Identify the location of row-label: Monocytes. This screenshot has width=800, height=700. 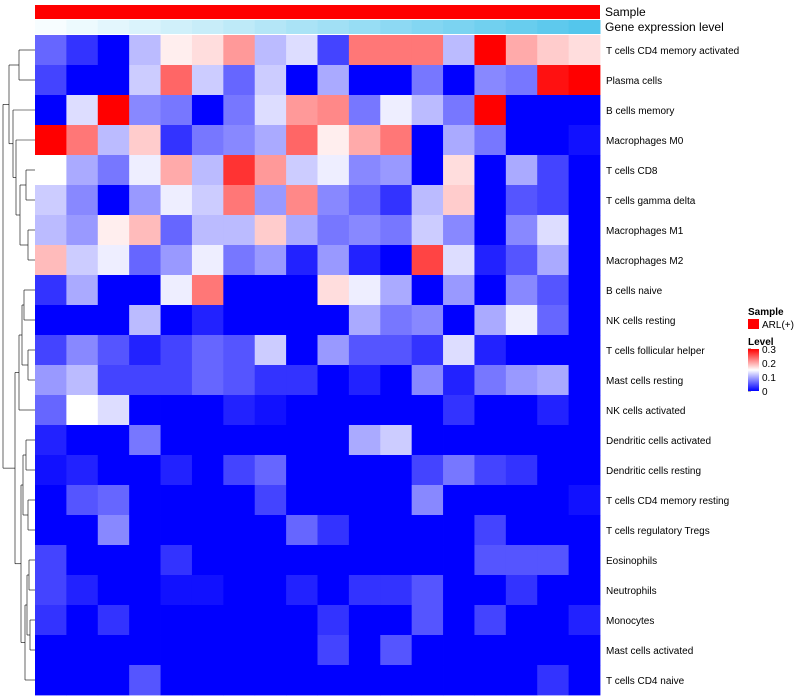
(630, 621).